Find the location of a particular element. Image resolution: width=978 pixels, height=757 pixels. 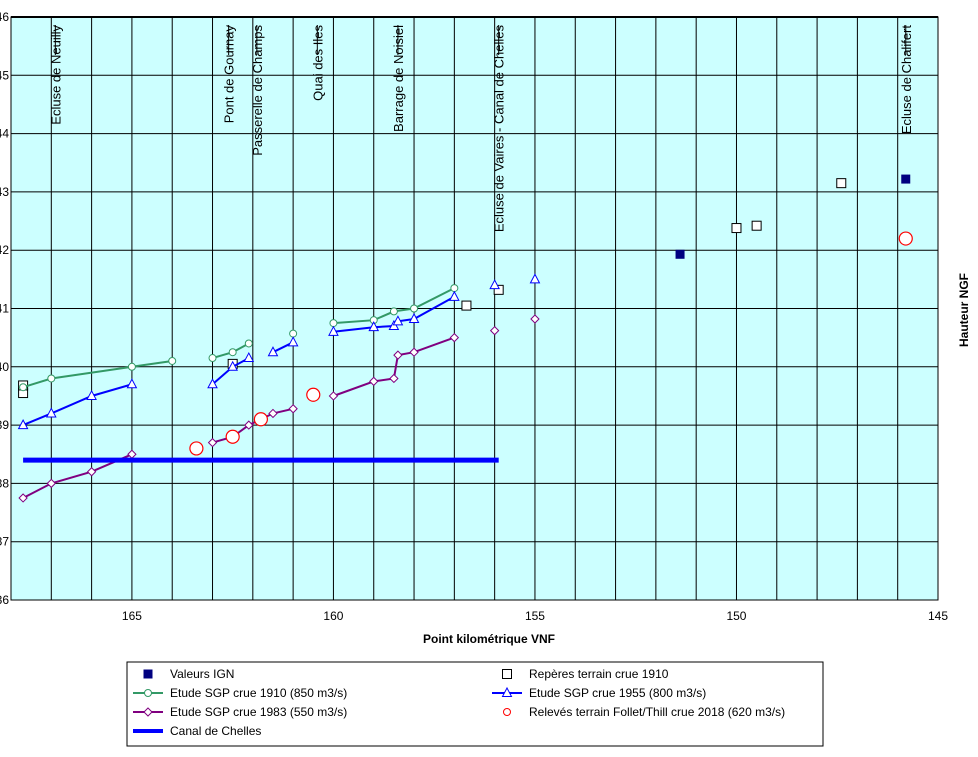

x-tick-label: 155 is located at coordinates (535, 616).